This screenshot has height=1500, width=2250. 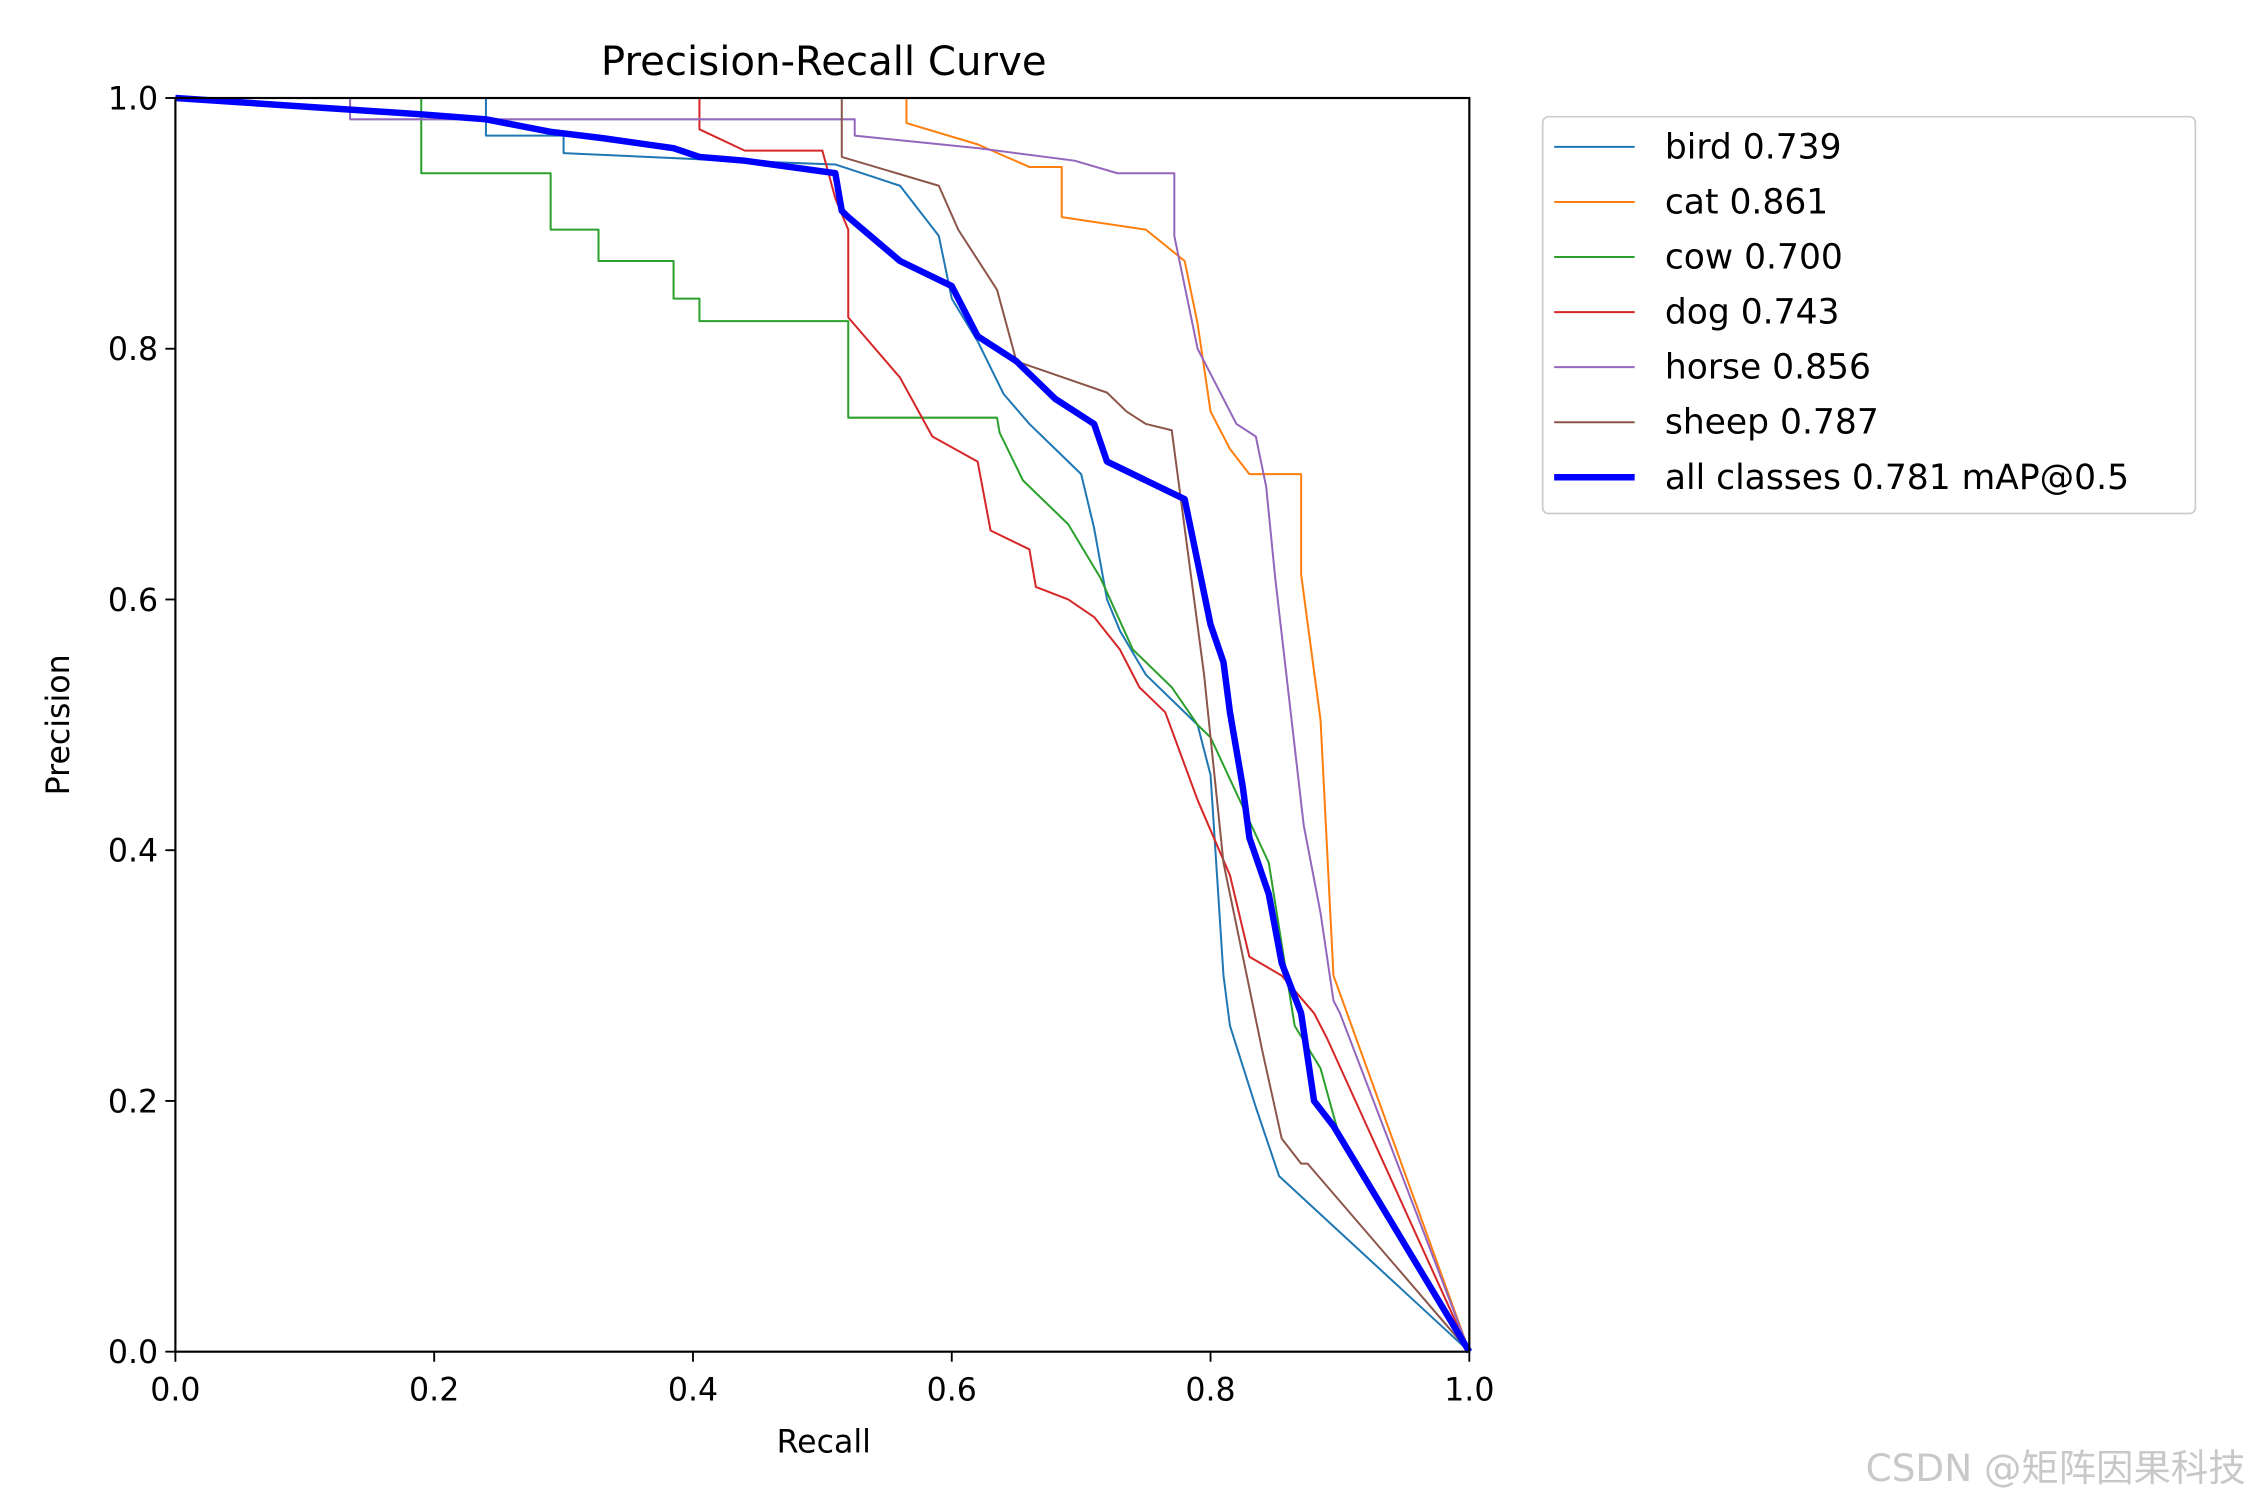 I want to click on legend-label: horse 0.856, so click(x=1768, y=368).